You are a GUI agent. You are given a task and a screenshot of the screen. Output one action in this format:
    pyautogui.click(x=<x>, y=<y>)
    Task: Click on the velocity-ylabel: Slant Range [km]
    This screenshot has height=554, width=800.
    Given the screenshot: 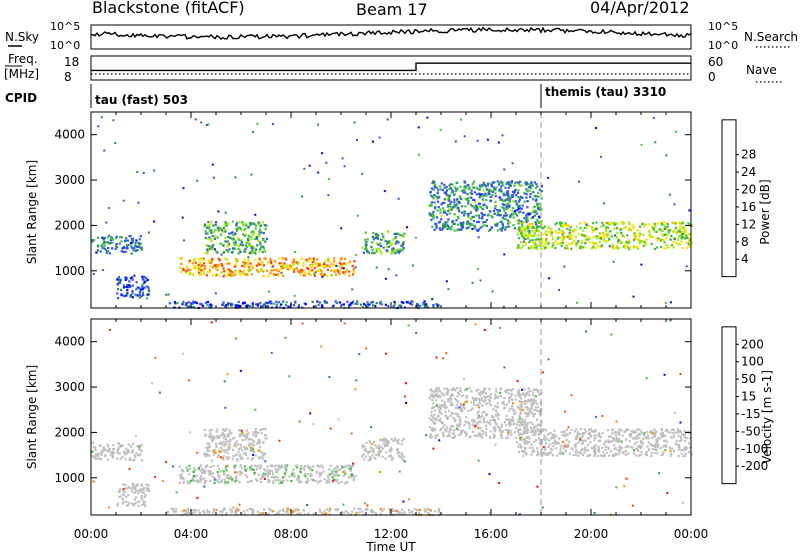 What is the action you would take?
    pyautogui.click(x=32, y=417)
    